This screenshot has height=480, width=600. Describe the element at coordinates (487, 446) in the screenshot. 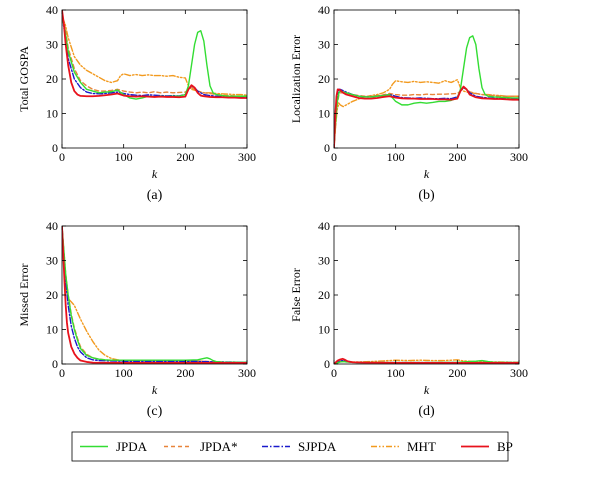

I see `legend-item-bp: BP` at that location.